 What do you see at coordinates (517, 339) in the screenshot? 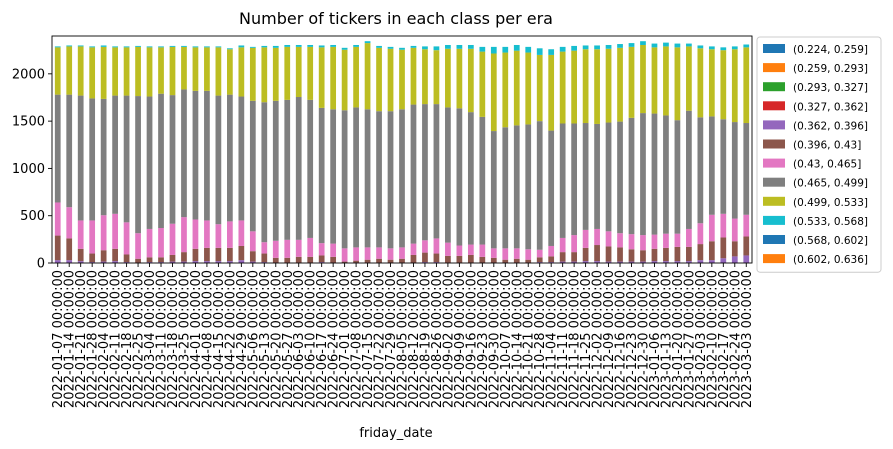
I see `x-tick-label: 2022-10-14 00:00:00` at bounding box center [517, 339].